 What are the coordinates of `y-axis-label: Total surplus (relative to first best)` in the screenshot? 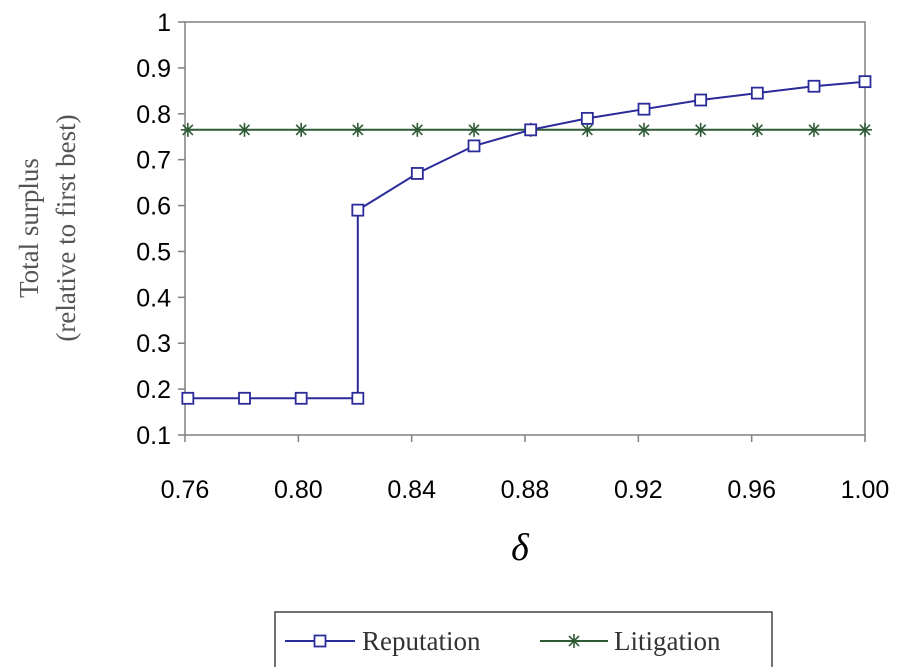 It's located at (47, 227).